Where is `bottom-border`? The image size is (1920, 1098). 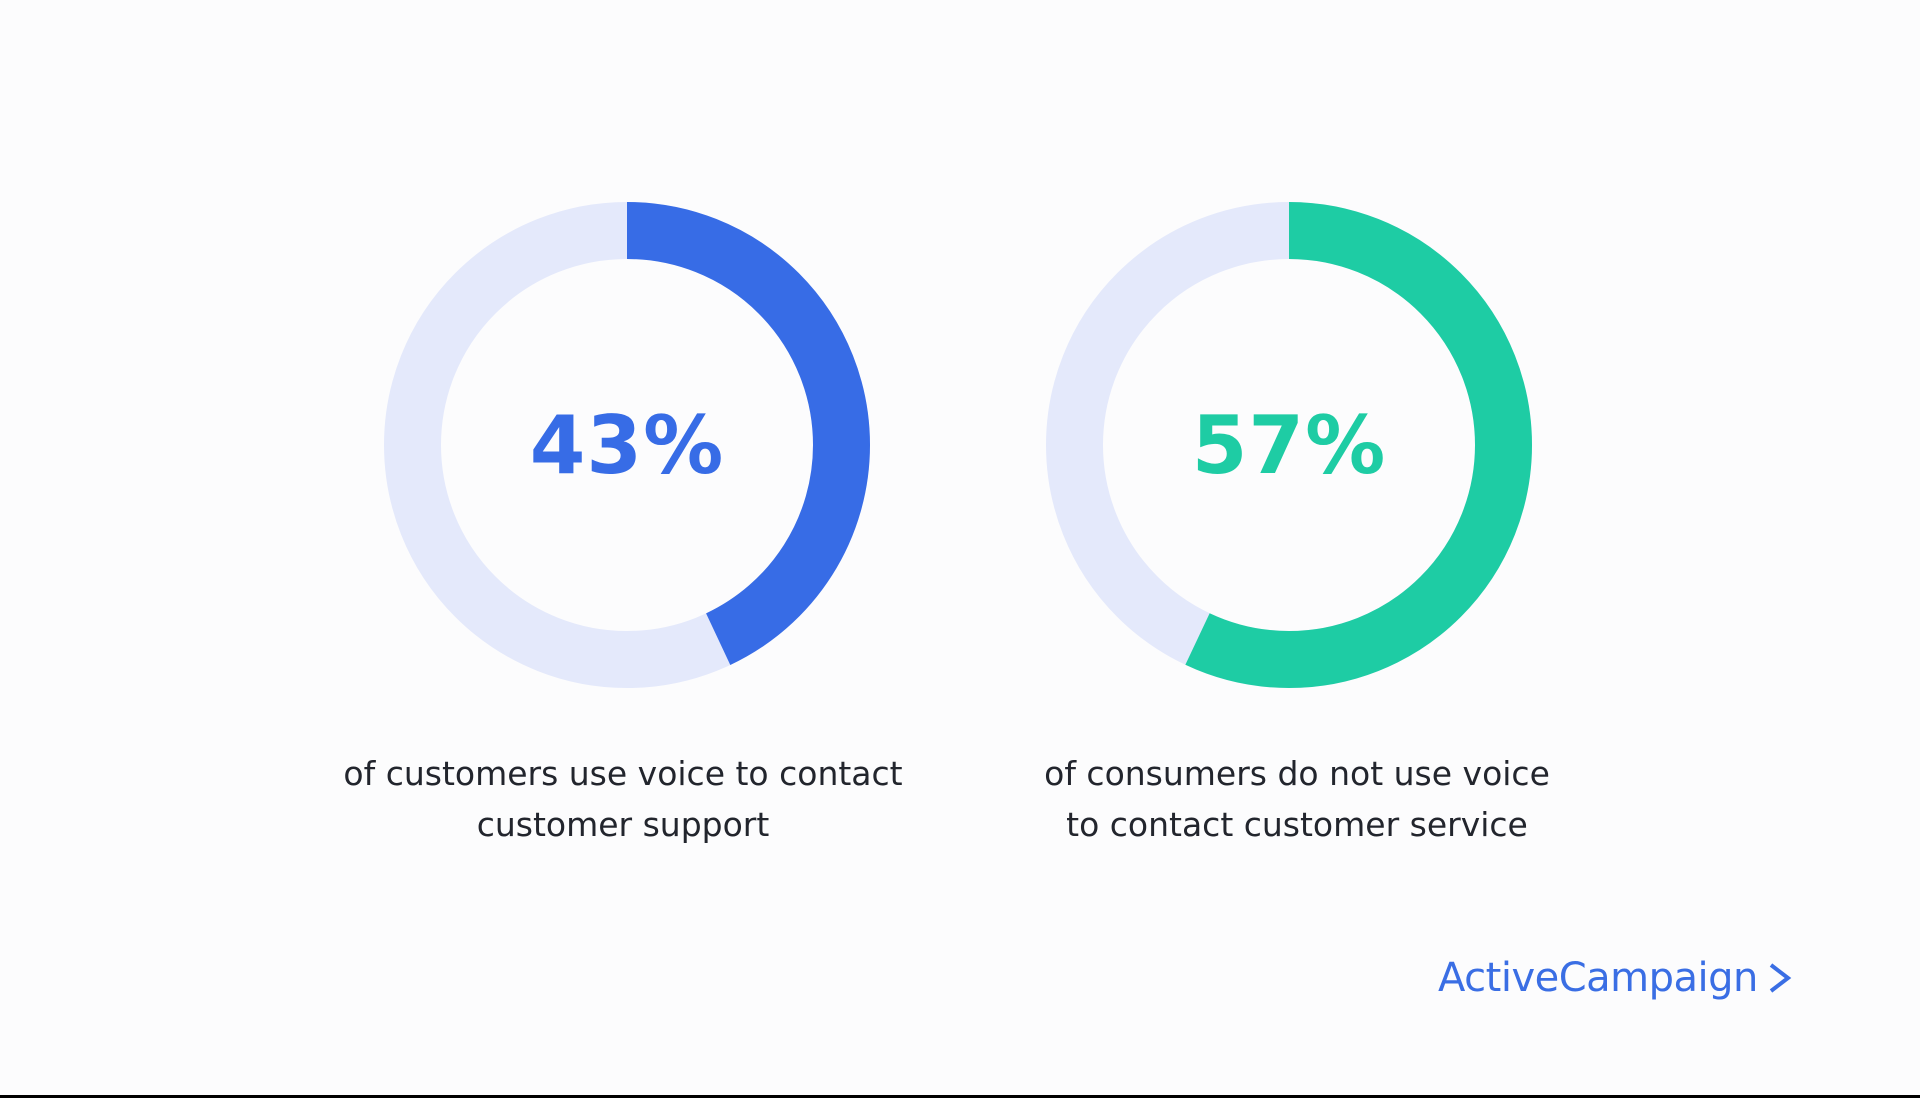 bottom-border is located at coordinates (960, 1096).